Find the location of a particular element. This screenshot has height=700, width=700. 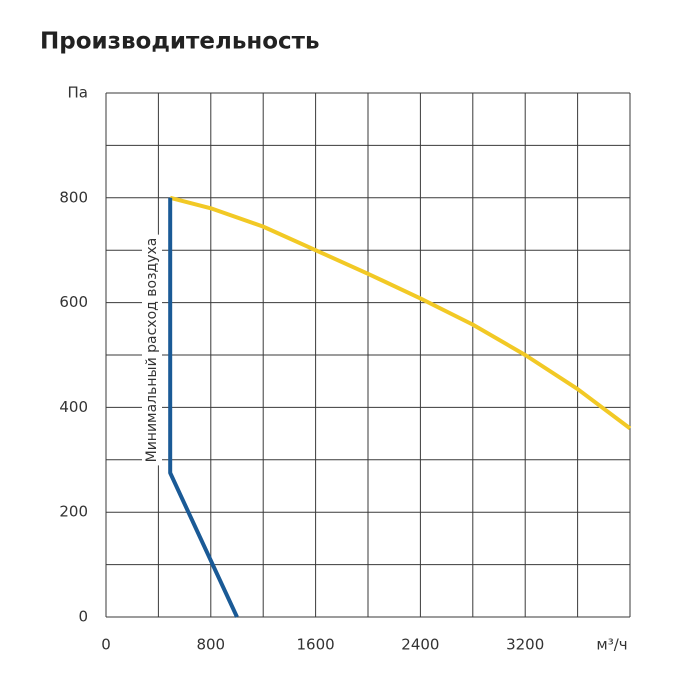

y-tick-label: 200 is located at coordinates (73, 512).